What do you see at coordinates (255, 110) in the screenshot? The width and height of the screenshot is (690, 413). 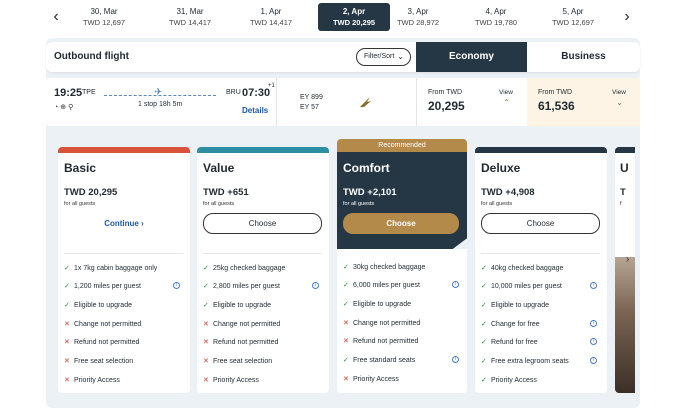 I see `details-link: Details` at bounding box center [255, 110].